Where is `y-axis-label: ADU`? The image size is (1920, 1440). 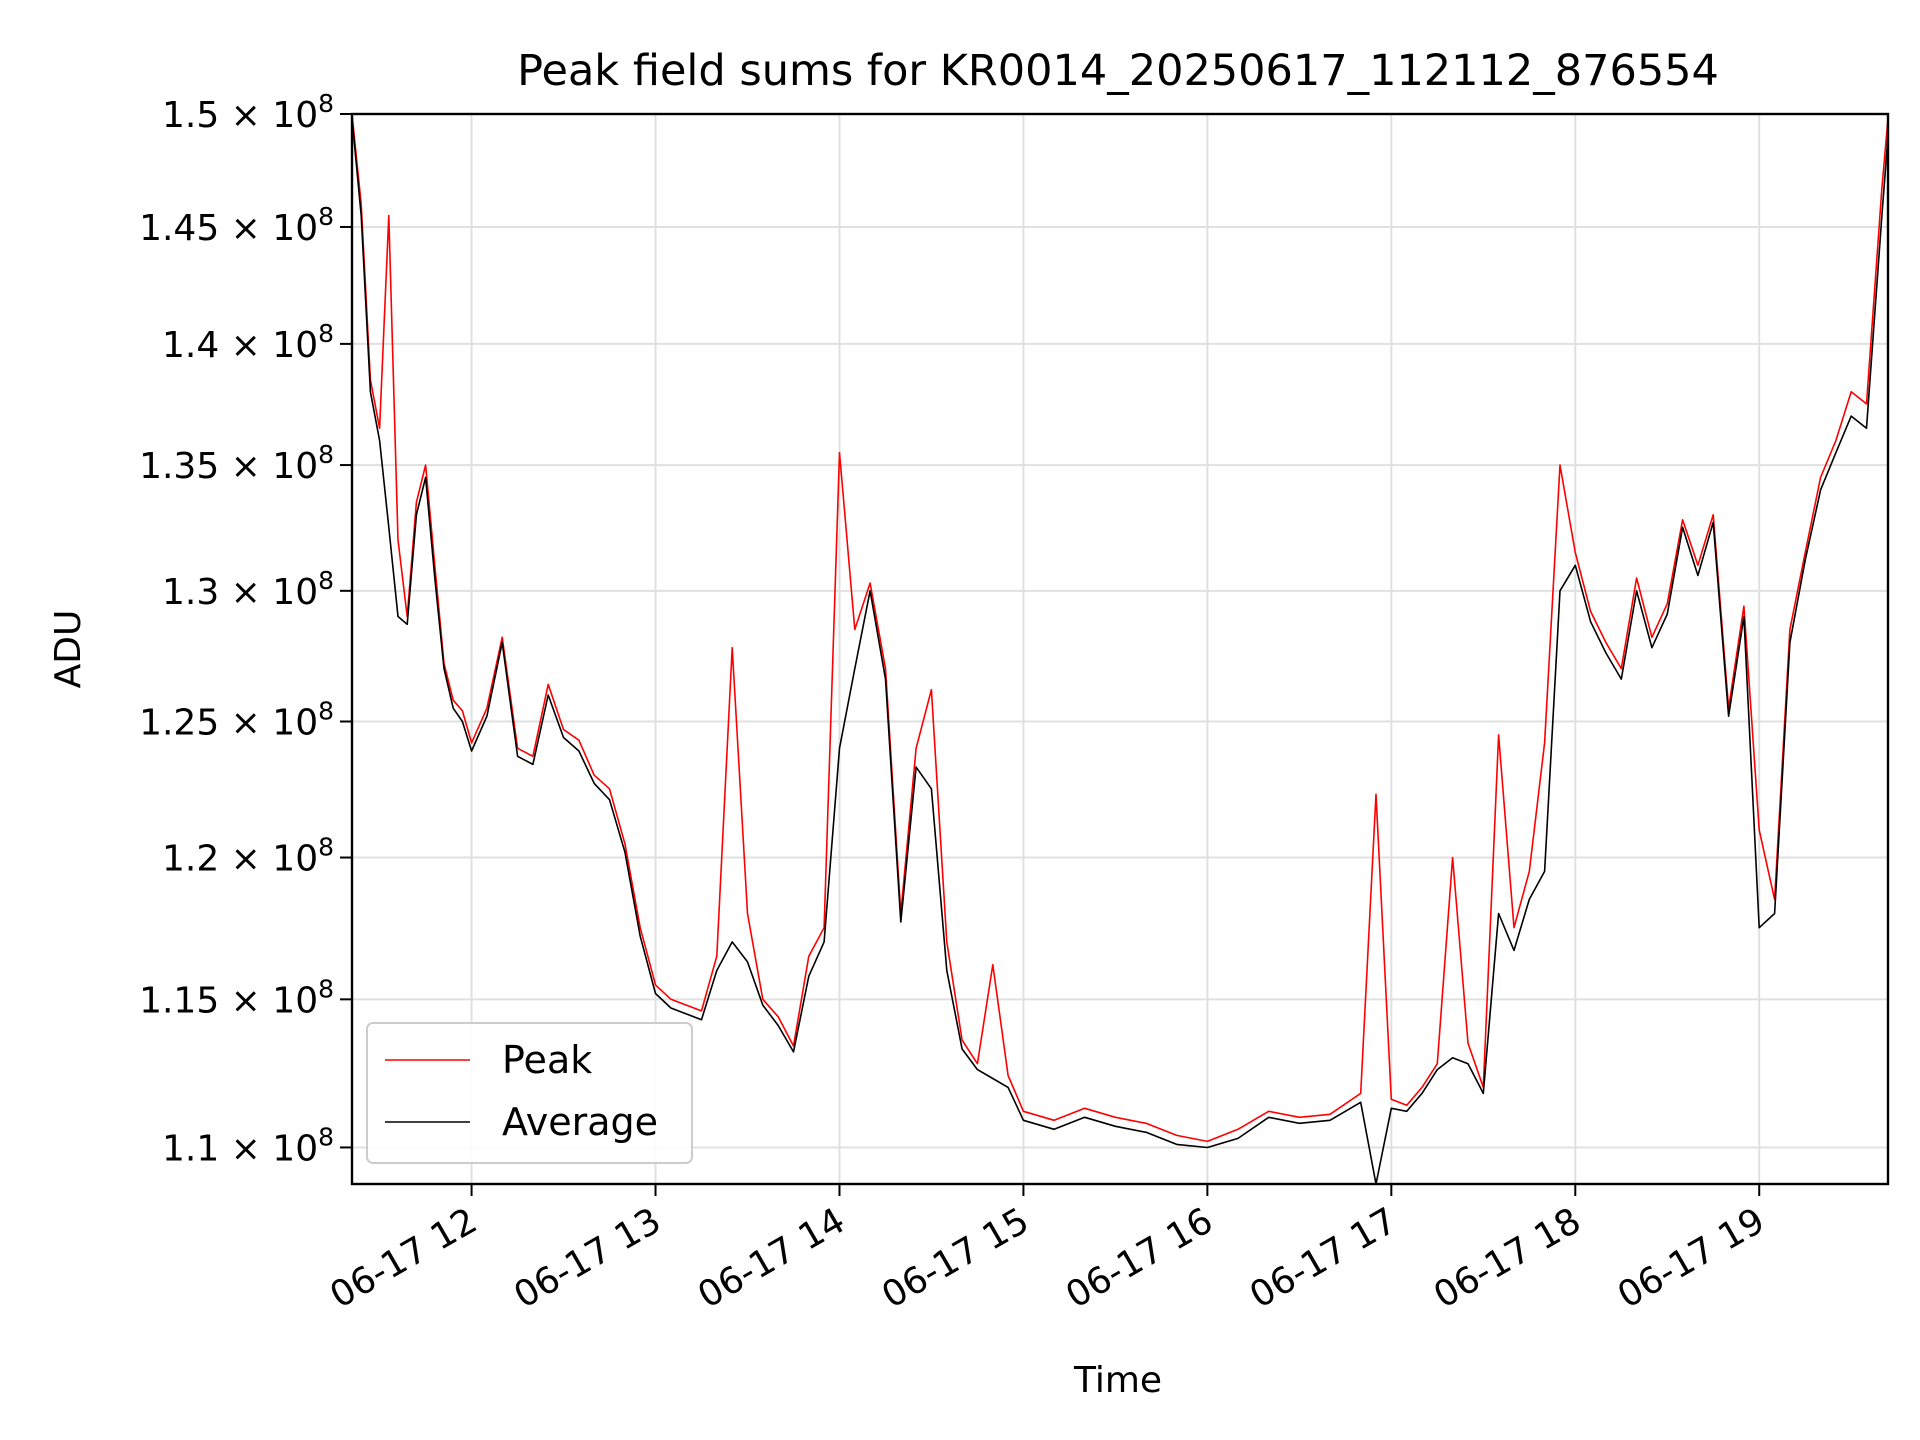 y-axis-label: ADU is located at coordinates (68, 649).